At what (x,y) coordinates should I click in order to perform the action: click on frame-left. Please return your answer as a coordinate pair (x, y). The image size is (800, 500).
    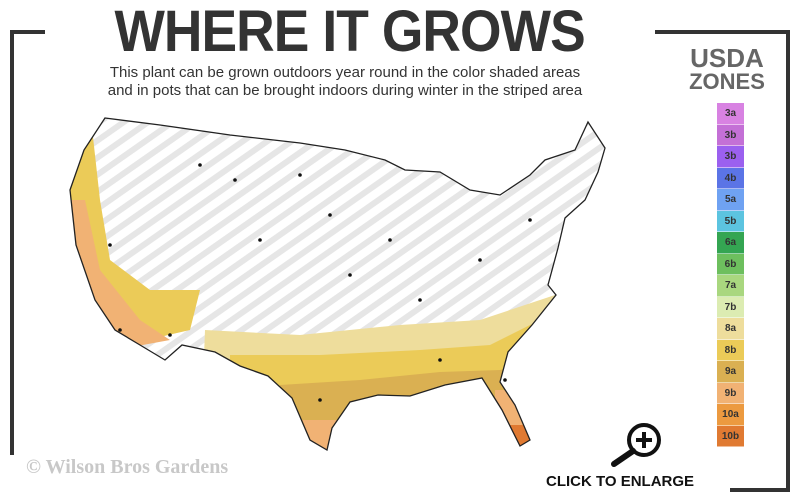
    Looking at the image, I should click on (12, 242).